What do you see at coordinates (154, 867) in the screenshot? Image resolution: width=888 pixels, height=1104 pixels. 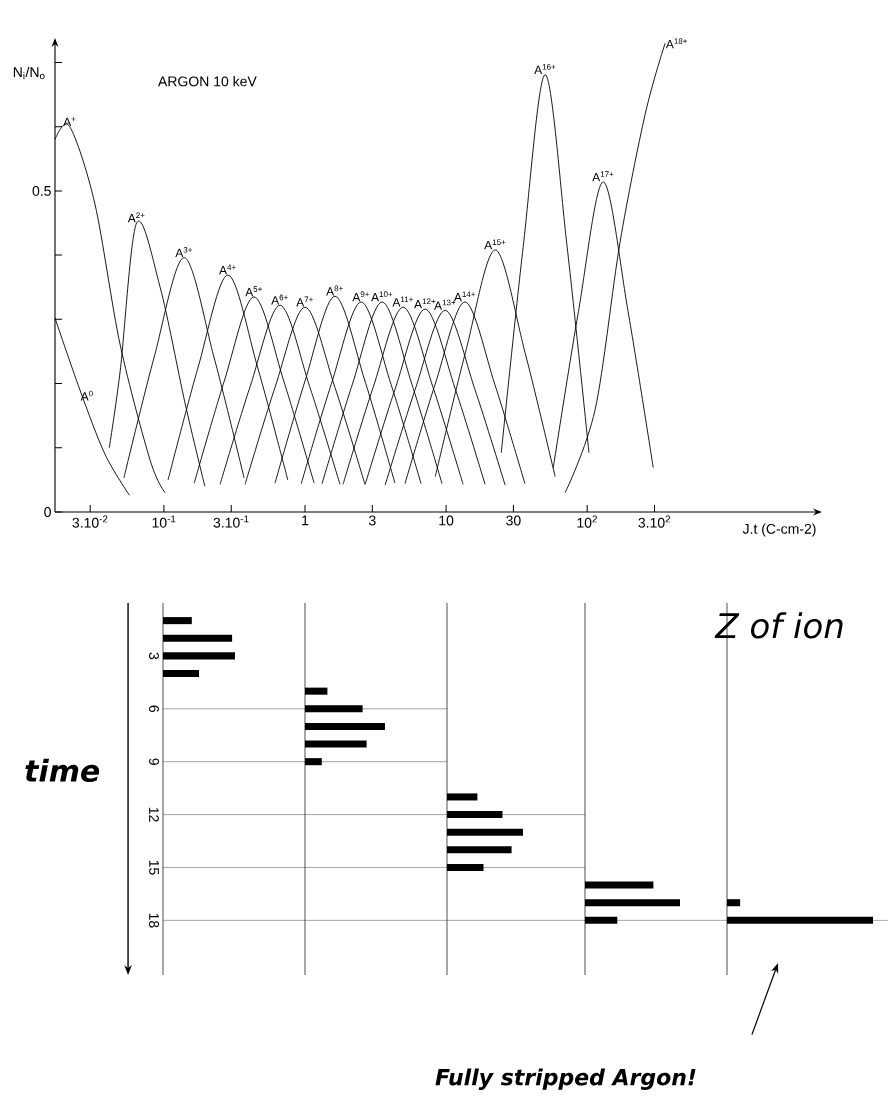 I see `y-tick-label: 15` at bounding box center [154, 867].